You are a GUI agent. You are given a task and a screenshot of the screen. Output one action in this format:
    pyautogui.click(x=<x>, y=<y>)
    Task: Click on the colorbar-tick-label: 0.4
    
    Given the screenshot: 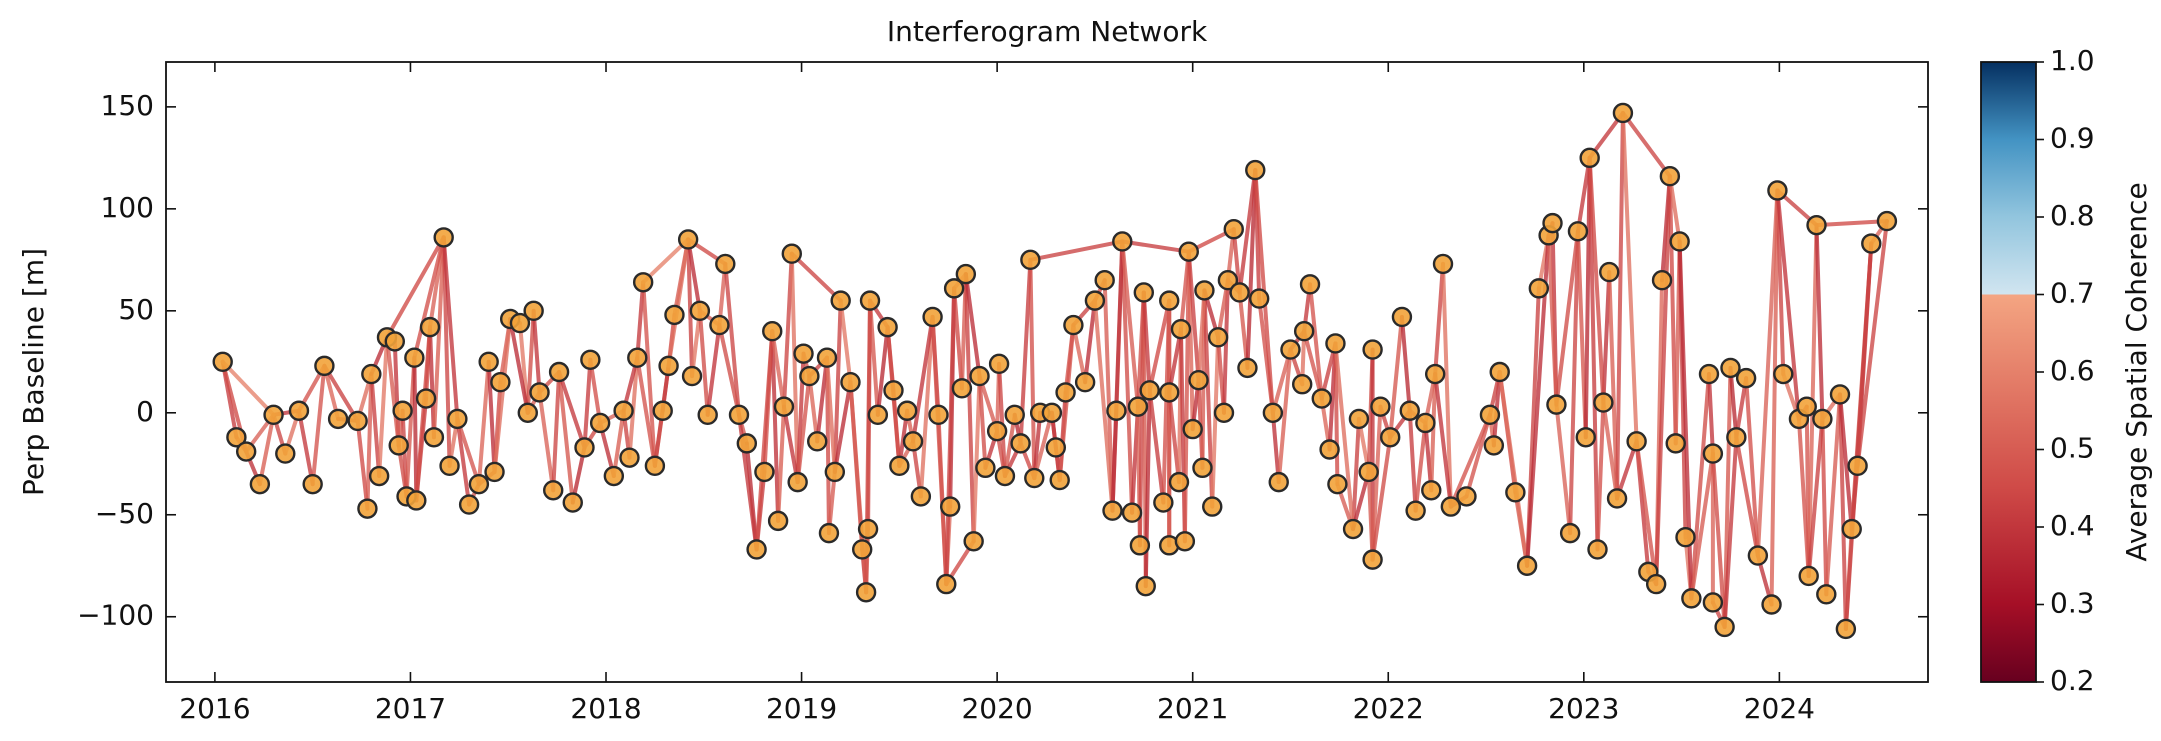 What is the action you would take?
    pyautogui.click(x=2072, y=525)
    